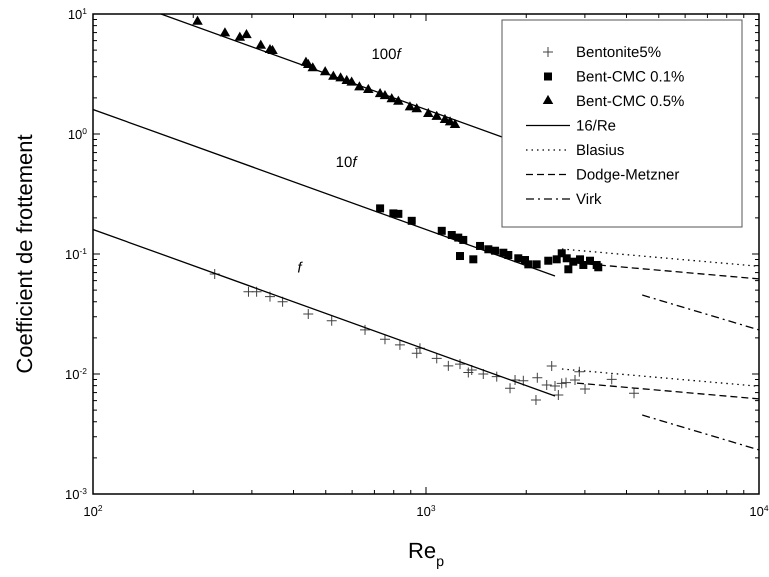 The height and width of the screenshot is (577, 769). What do you see at coordinates (78, 134) in the screenshot?
I see `y-tick-label: 10$^{0}$` at bounding box center [78, 134].